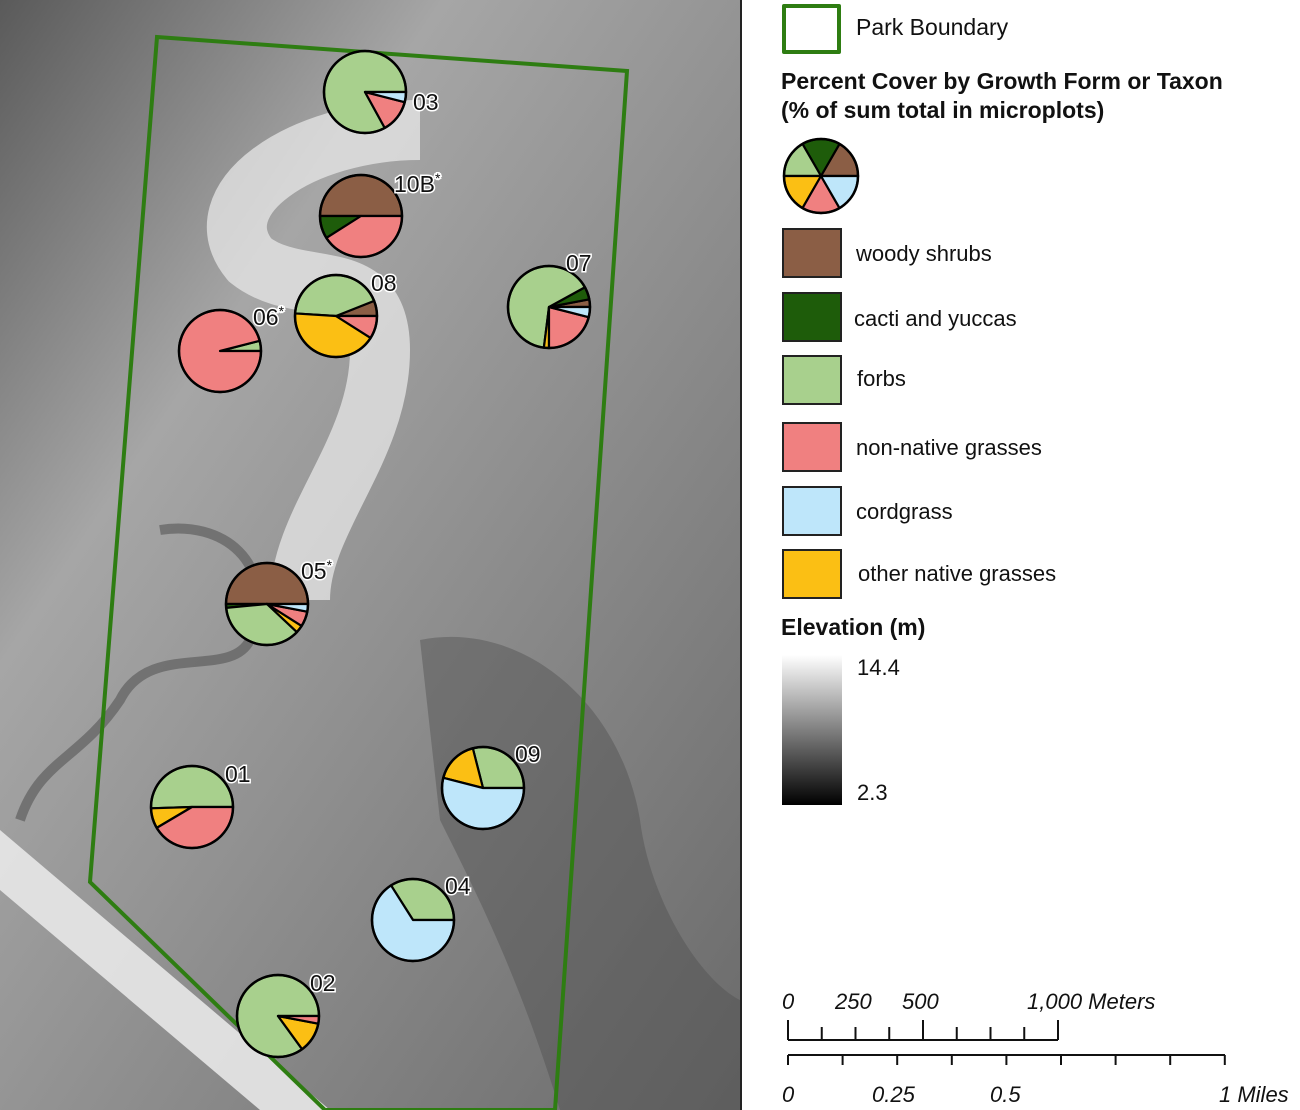  I want to click on label-other-native-grasses: other native grasses, so click(957, 573).